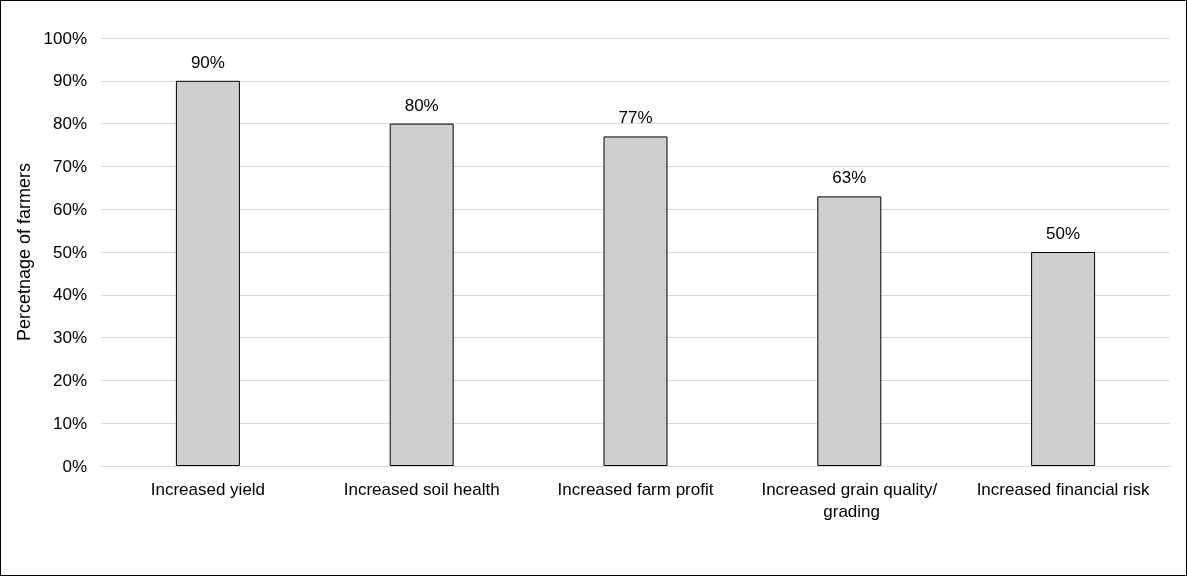 The width and height of the screenshot is (1187, 576). I want to click on data-label: 80%, so click(421, 105).